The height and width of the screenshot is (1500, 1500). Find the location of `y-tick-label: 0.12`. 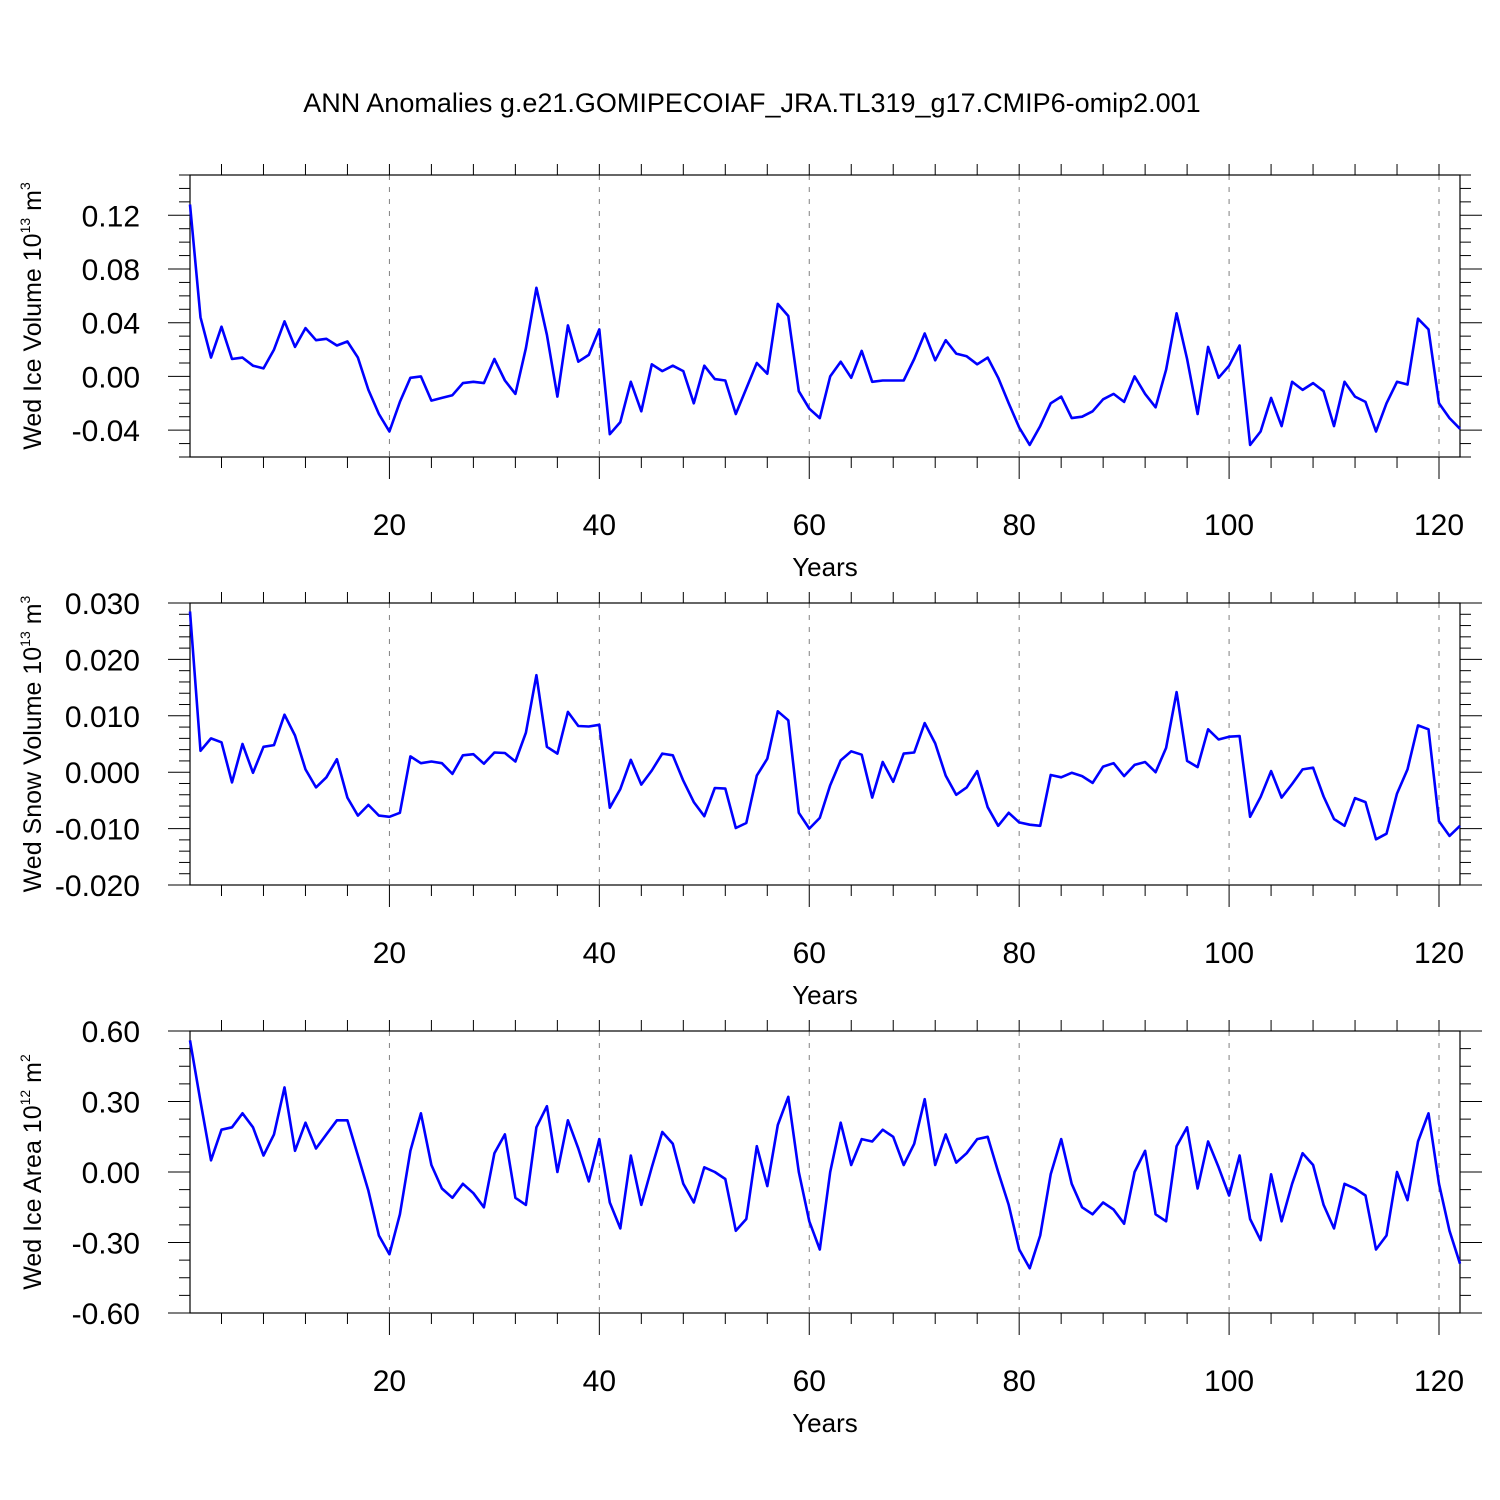

y-tick-label: 0.12 is located at coordinates (111, 216).